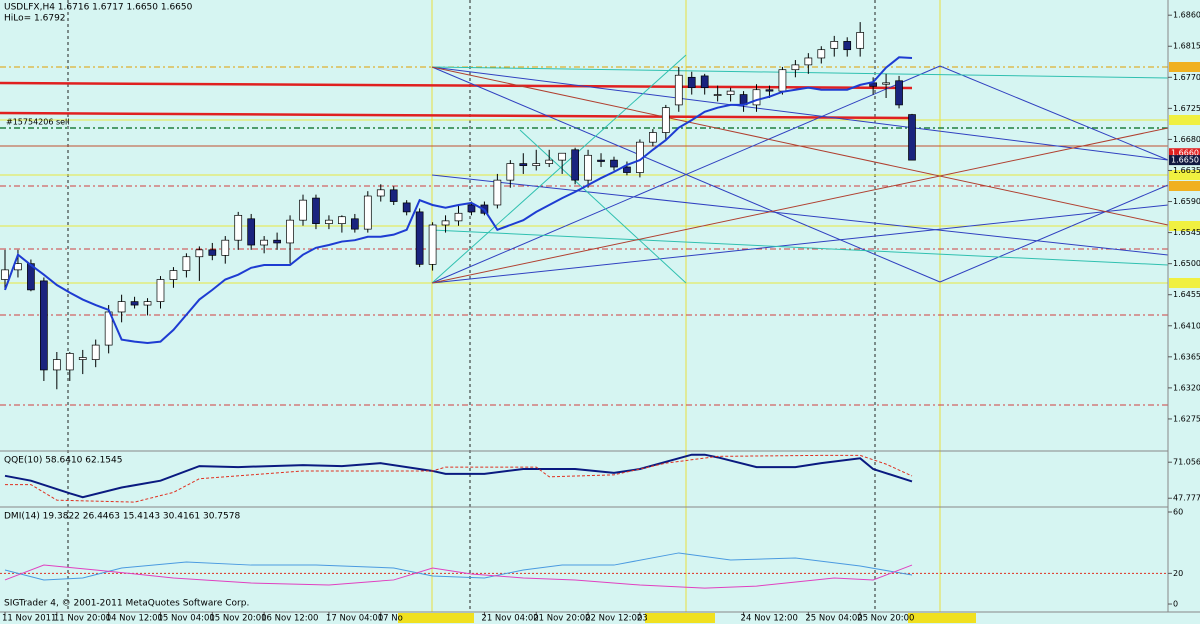 This screenshot has width=1200, height=624. What do you see at coordinates (1186, 325) in the screenshot?
I see `y-tick-label: 1.6410` at bounding box center [1186, 325].